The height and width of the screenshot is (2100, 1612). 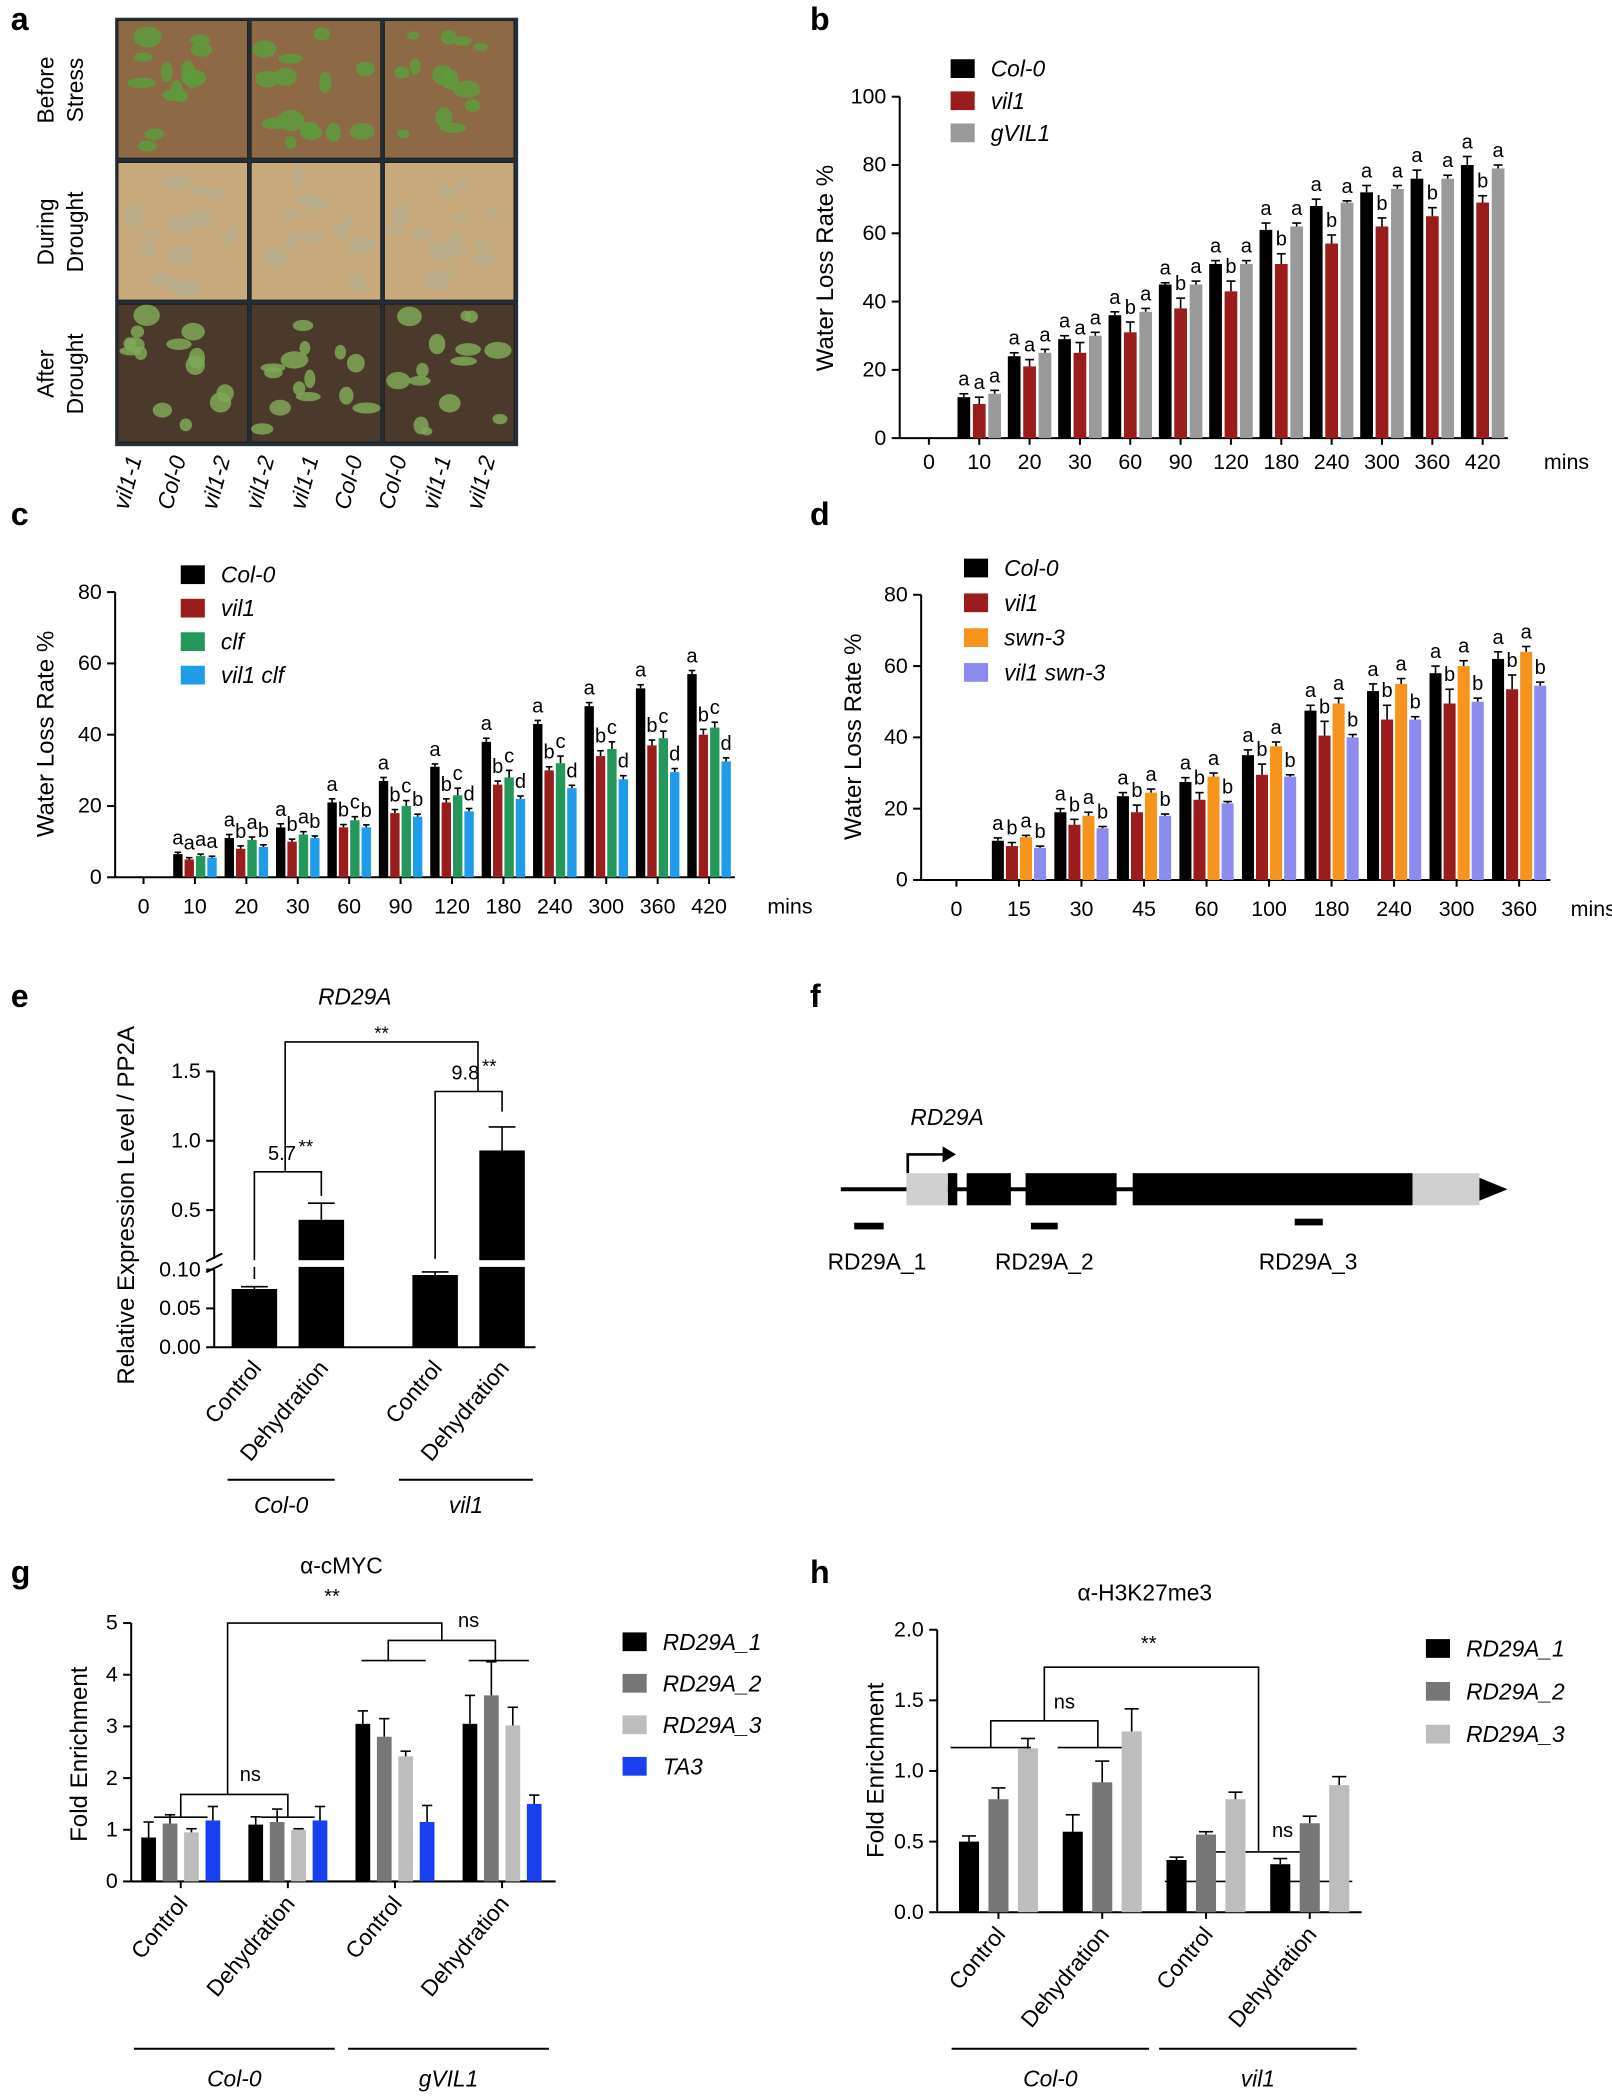 What do you see at coordinates (464, 1946) in the screenshot?
I see `x-tick-label: Dehydration` at bounding box center [464, 1946].